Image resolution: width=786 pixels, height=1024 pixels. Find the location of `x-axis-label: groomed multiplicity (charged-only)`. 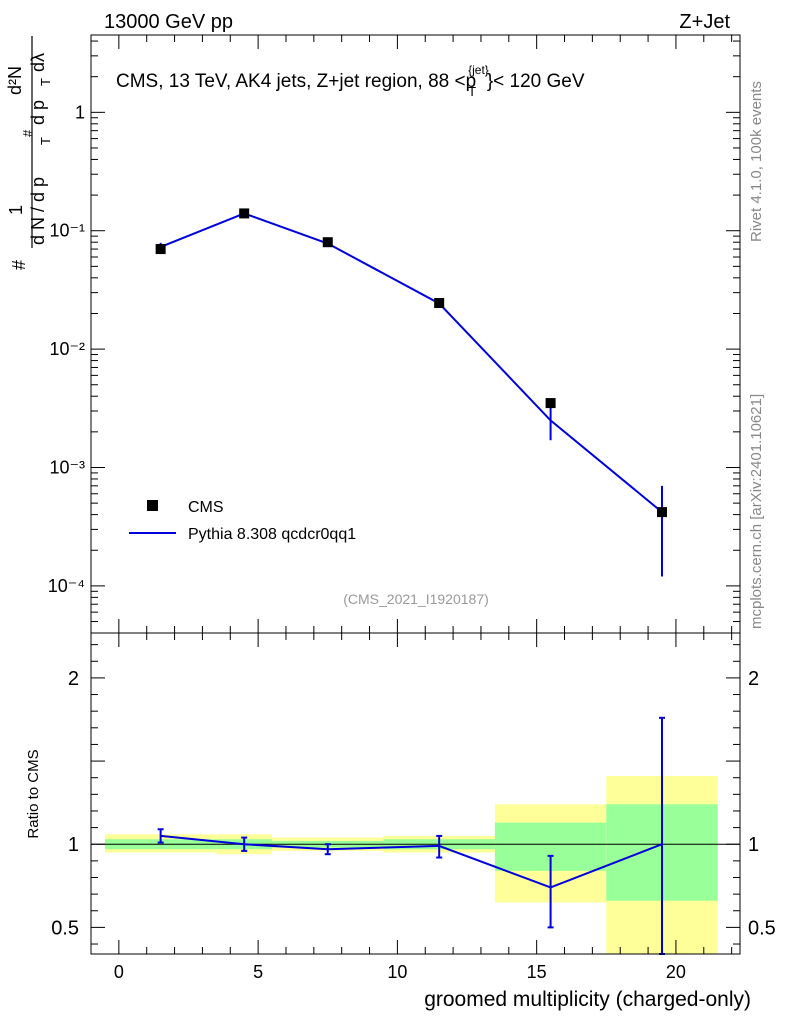

x-axis-label: groomed multiplicity (charged-only) is located at coordinates (587, 999).